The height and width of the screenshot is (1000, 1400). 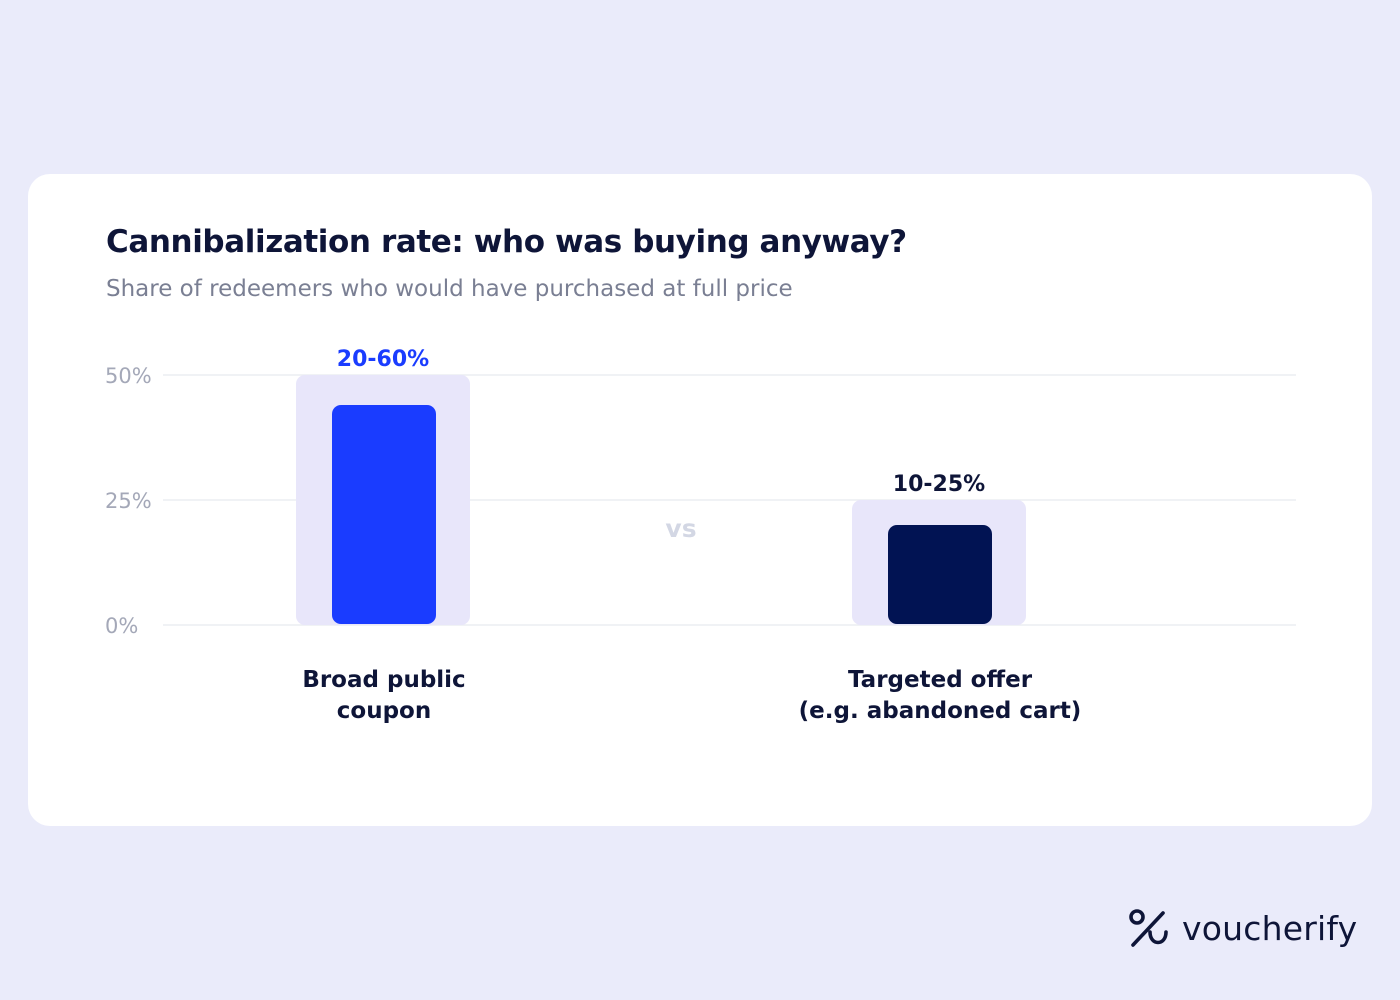 What do you see at coordinates (1148, 928) in the screenshot?
I see `percent-icon` at bounding box center [1148, 928].